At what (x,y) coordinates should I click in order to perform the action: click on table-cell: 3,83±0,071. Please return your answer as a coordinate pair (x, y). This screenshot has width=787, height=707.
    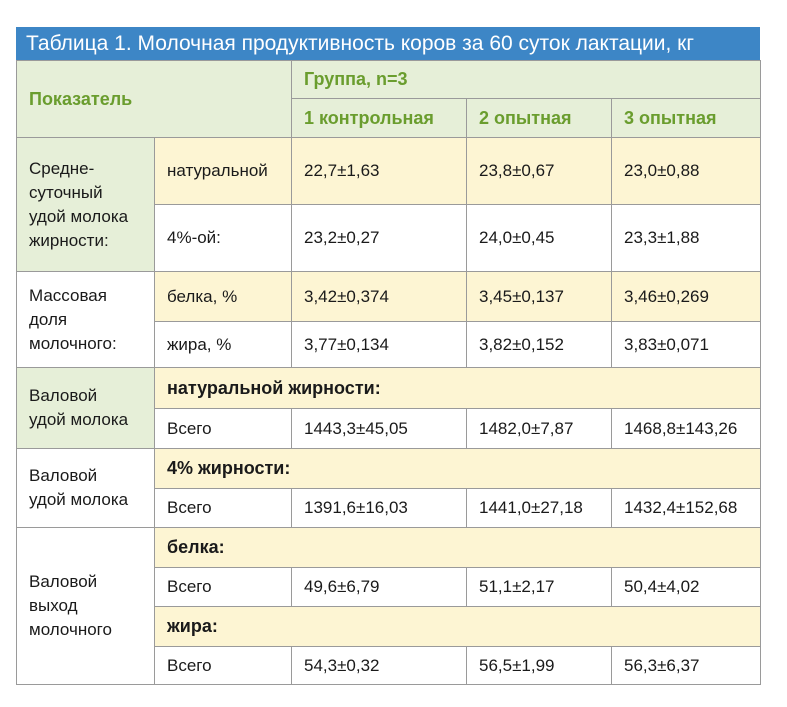
    Looking at the image, I should click on (686, 344).